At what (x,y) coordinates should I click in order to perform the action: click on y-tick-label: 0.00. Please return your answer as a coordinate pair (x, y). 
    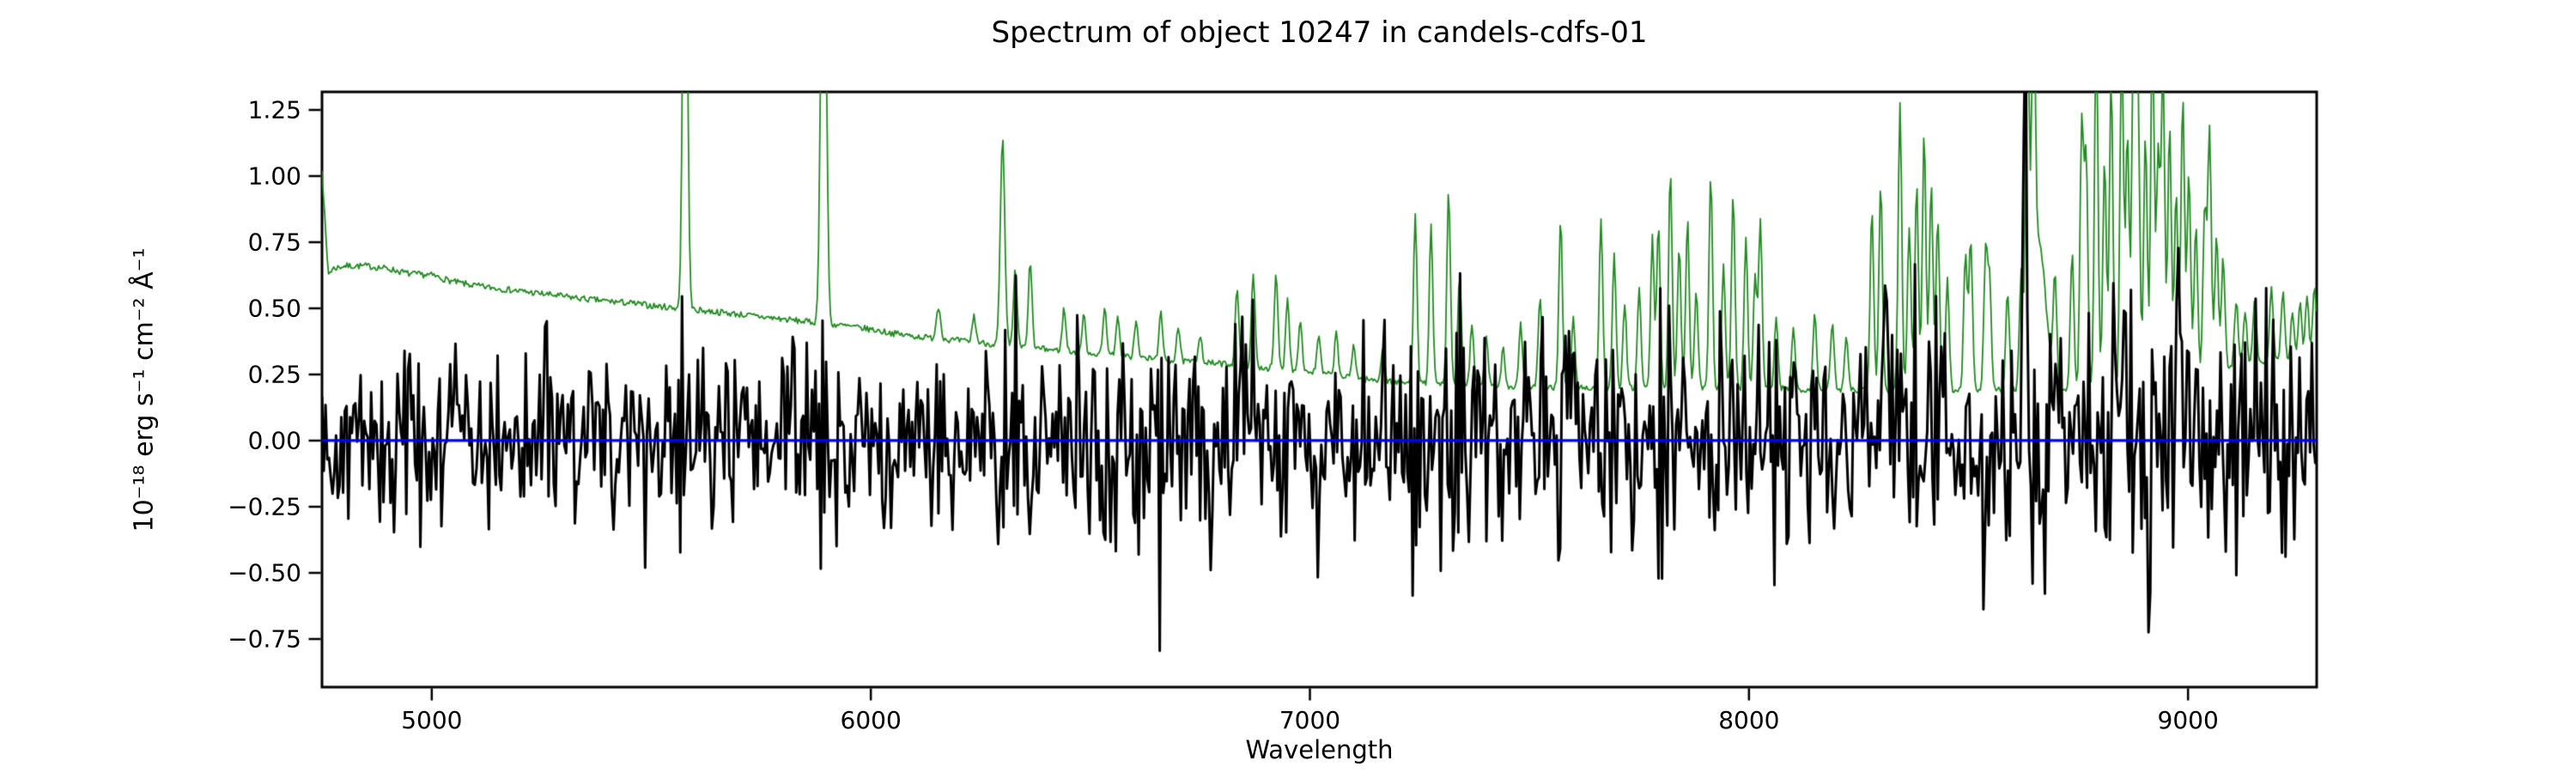
    Looking at the image, I should click on (274, 441).